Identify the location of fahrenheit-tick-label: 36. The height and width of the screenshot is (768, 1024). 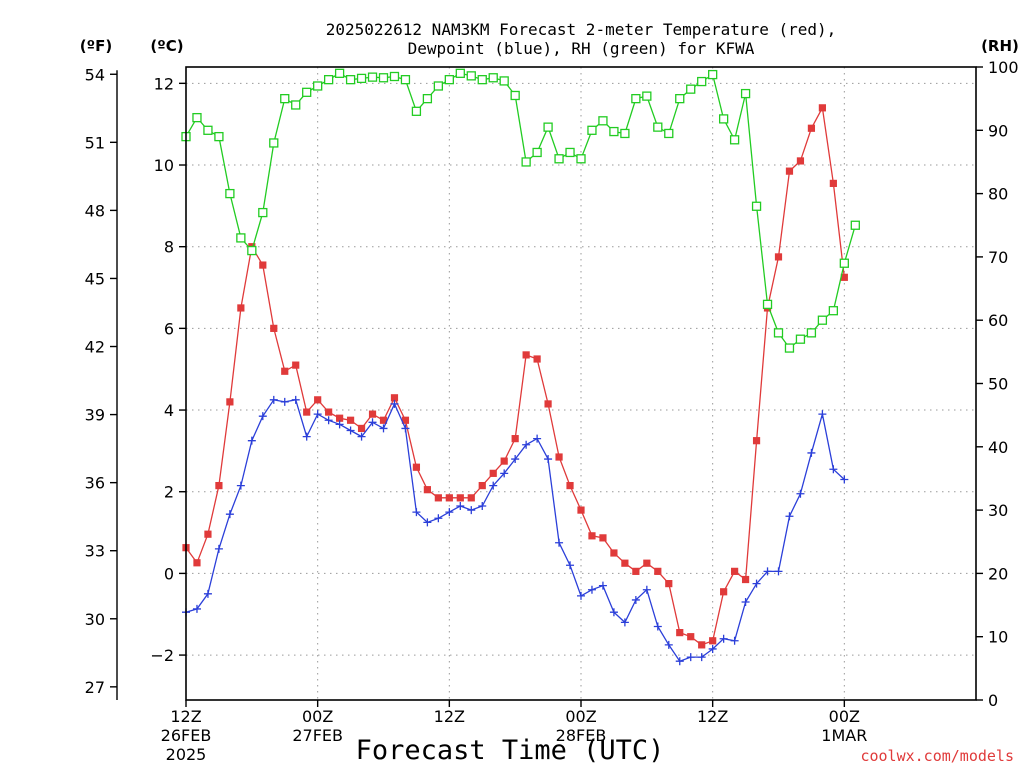
(95, 483).